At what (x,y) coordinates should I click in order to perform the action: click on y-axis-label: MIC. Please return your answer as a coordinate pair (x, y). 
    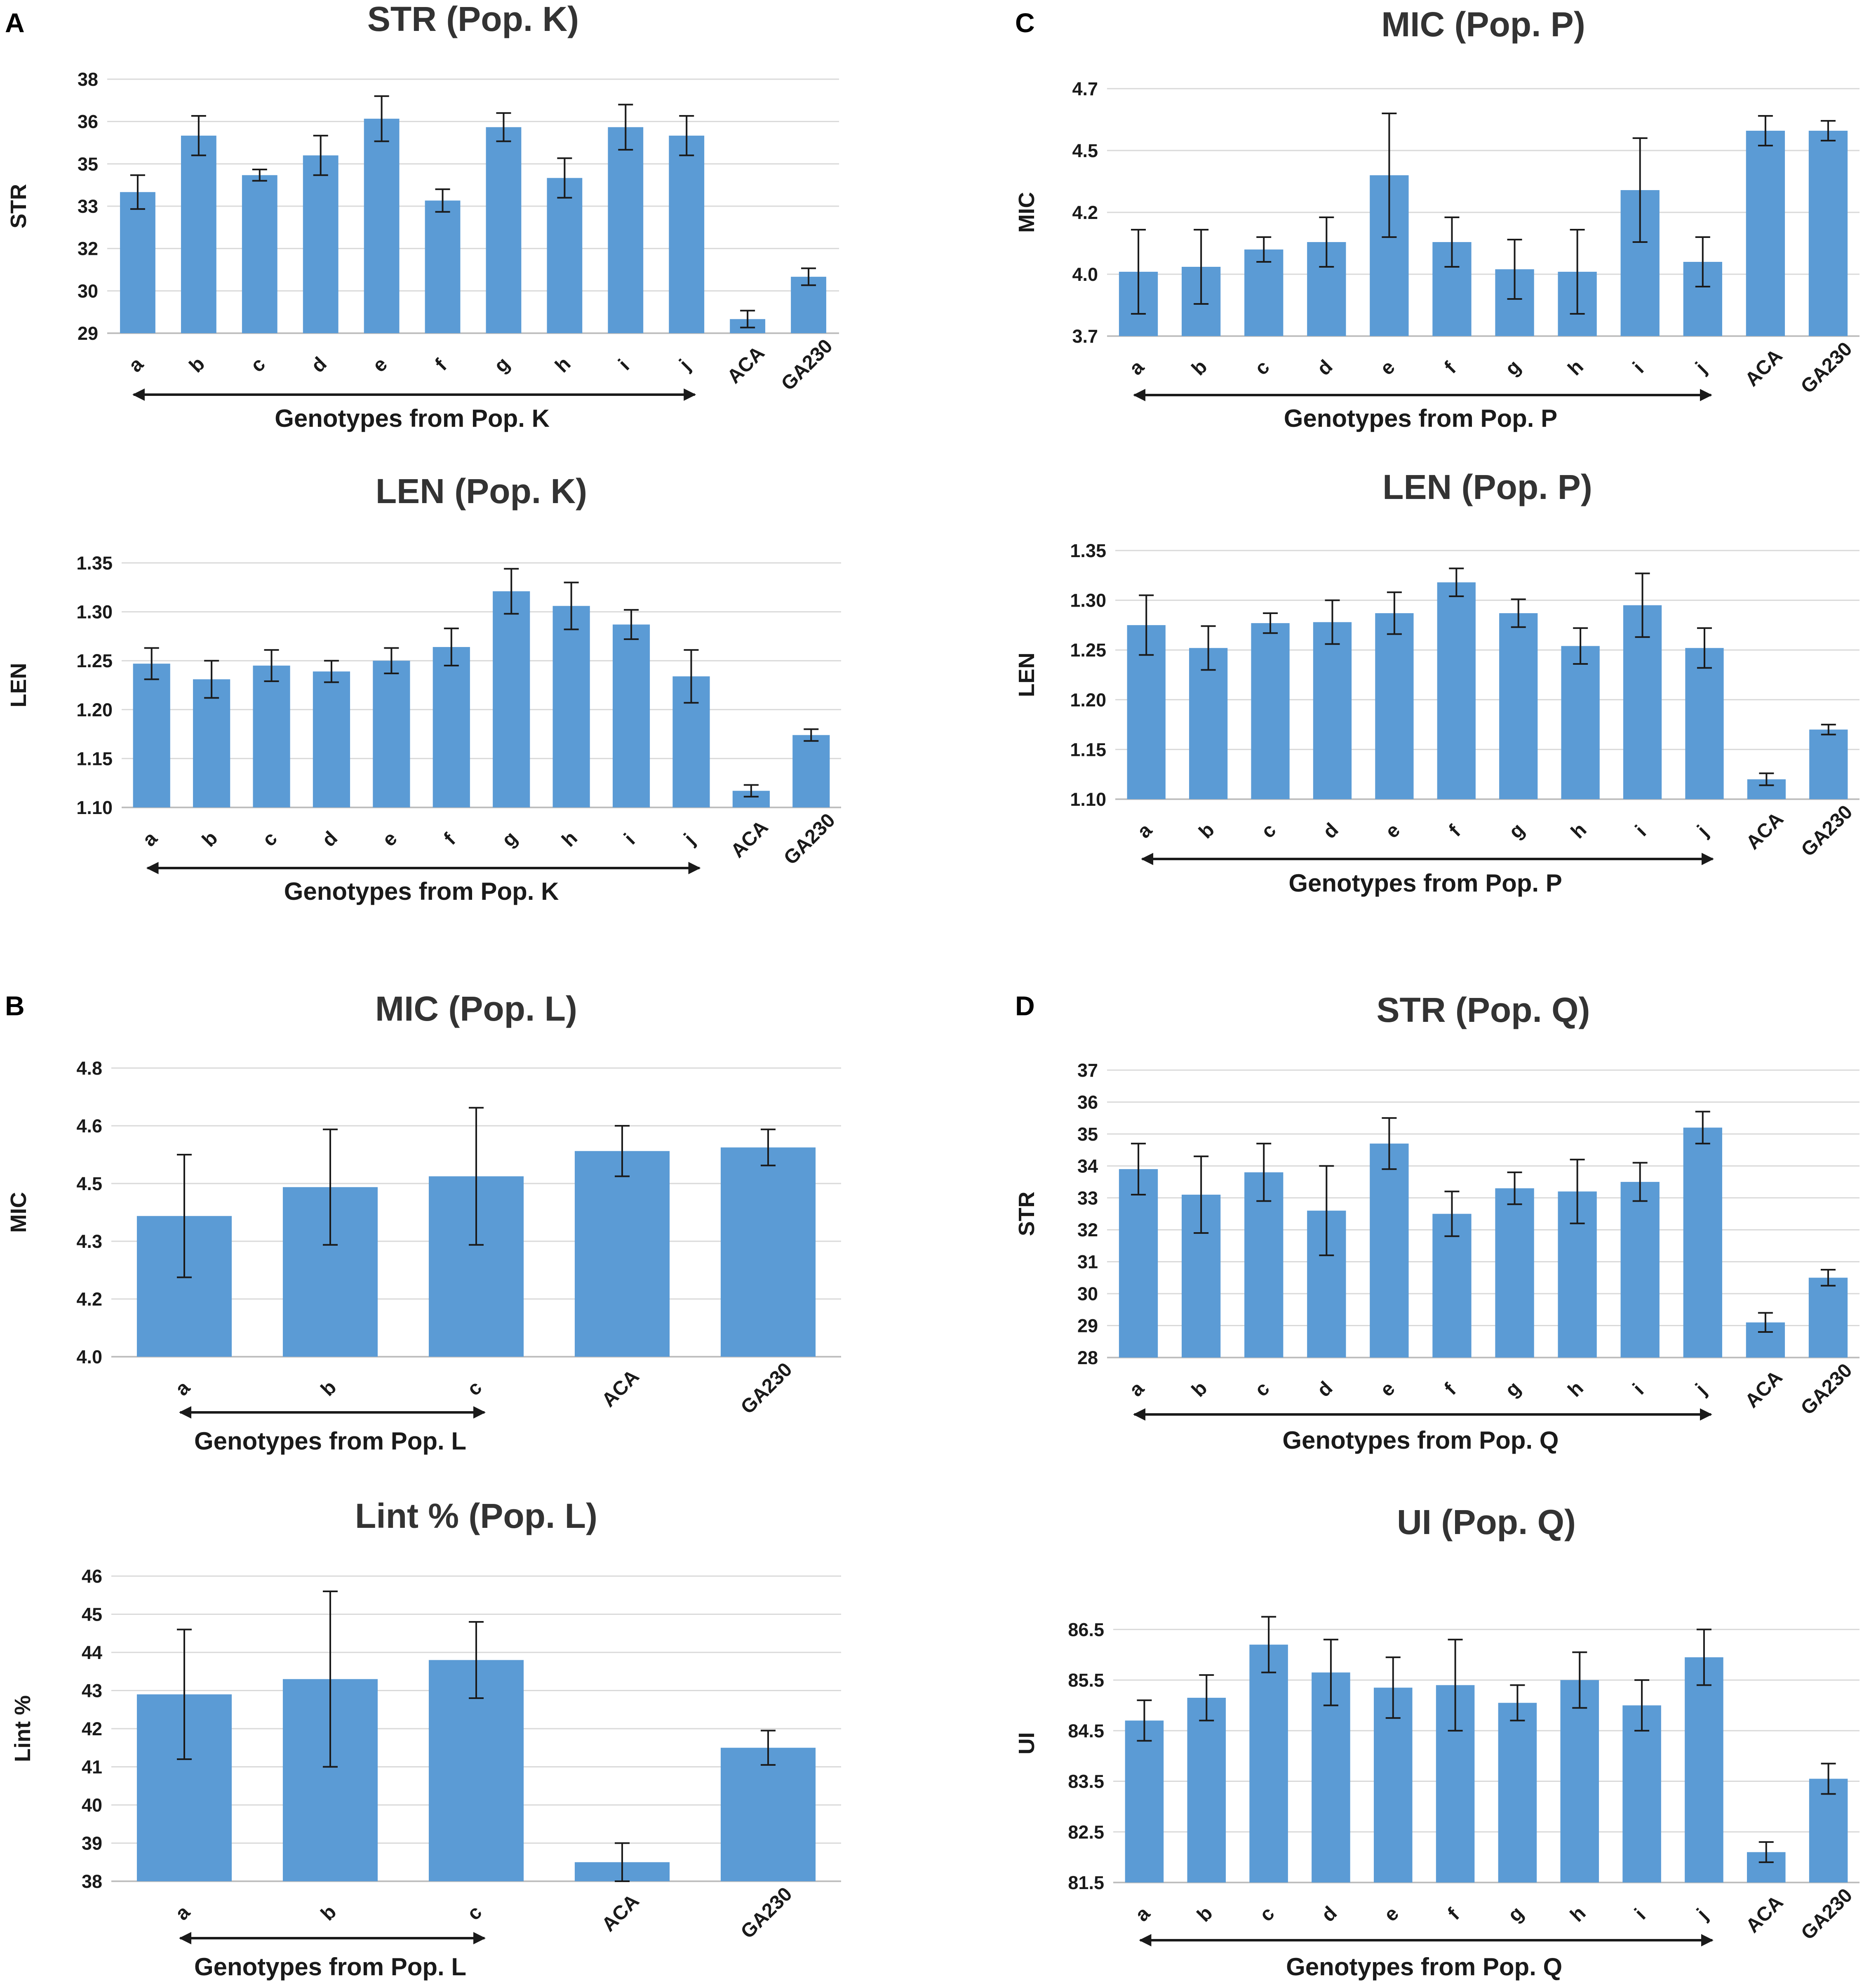
    Looking at the image, I should click on (18, 1212).